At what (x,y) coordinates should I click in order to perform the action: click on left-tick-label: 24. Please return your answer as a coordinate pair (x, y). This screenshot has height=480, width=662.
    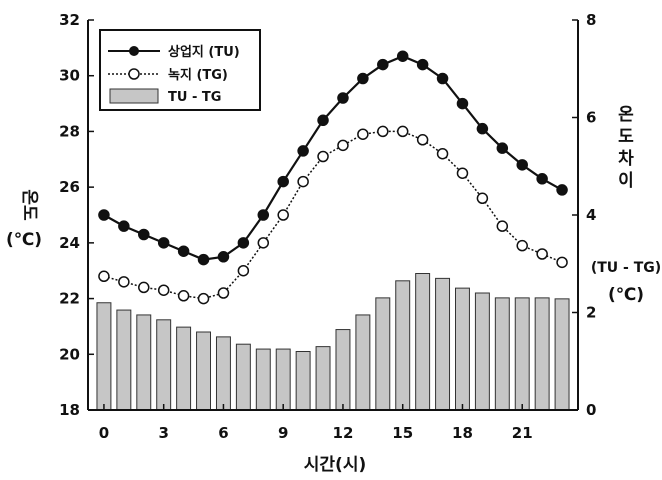
    Looking at the image, I should click on (69, 243).